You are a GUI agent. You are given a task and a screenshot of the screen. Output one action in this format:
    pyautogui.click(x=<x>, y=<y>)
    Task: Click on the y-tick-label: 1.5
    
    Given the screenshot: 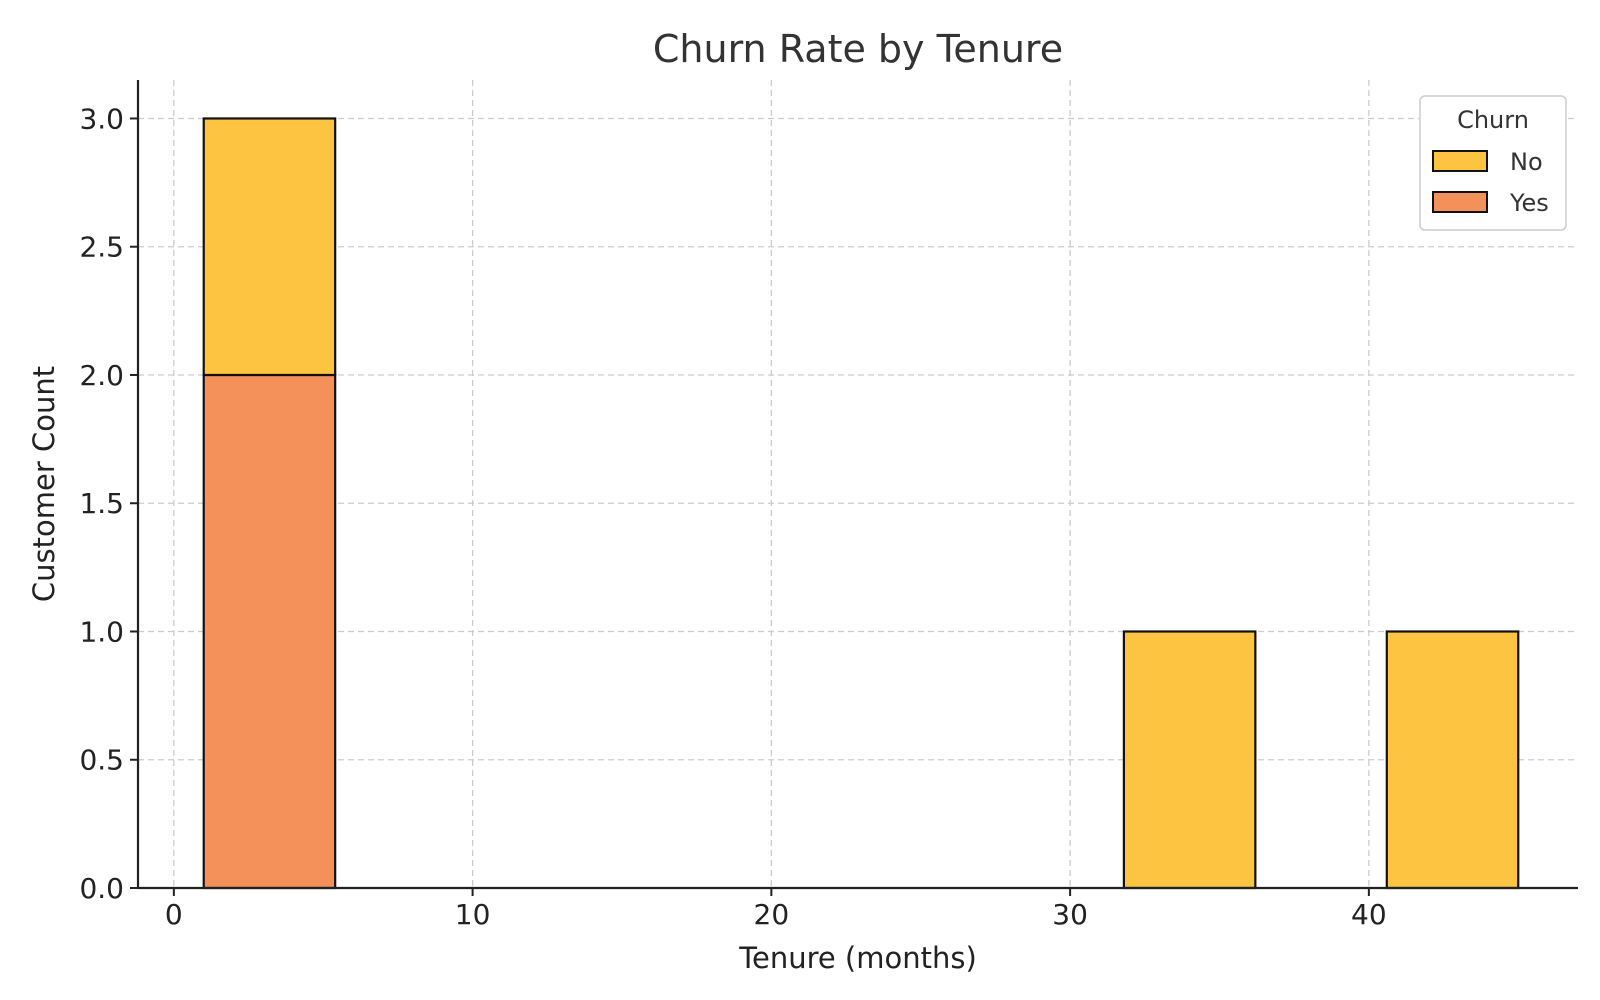 What is the action you would take?
    pyautogui.click(x=101, y=503)
    